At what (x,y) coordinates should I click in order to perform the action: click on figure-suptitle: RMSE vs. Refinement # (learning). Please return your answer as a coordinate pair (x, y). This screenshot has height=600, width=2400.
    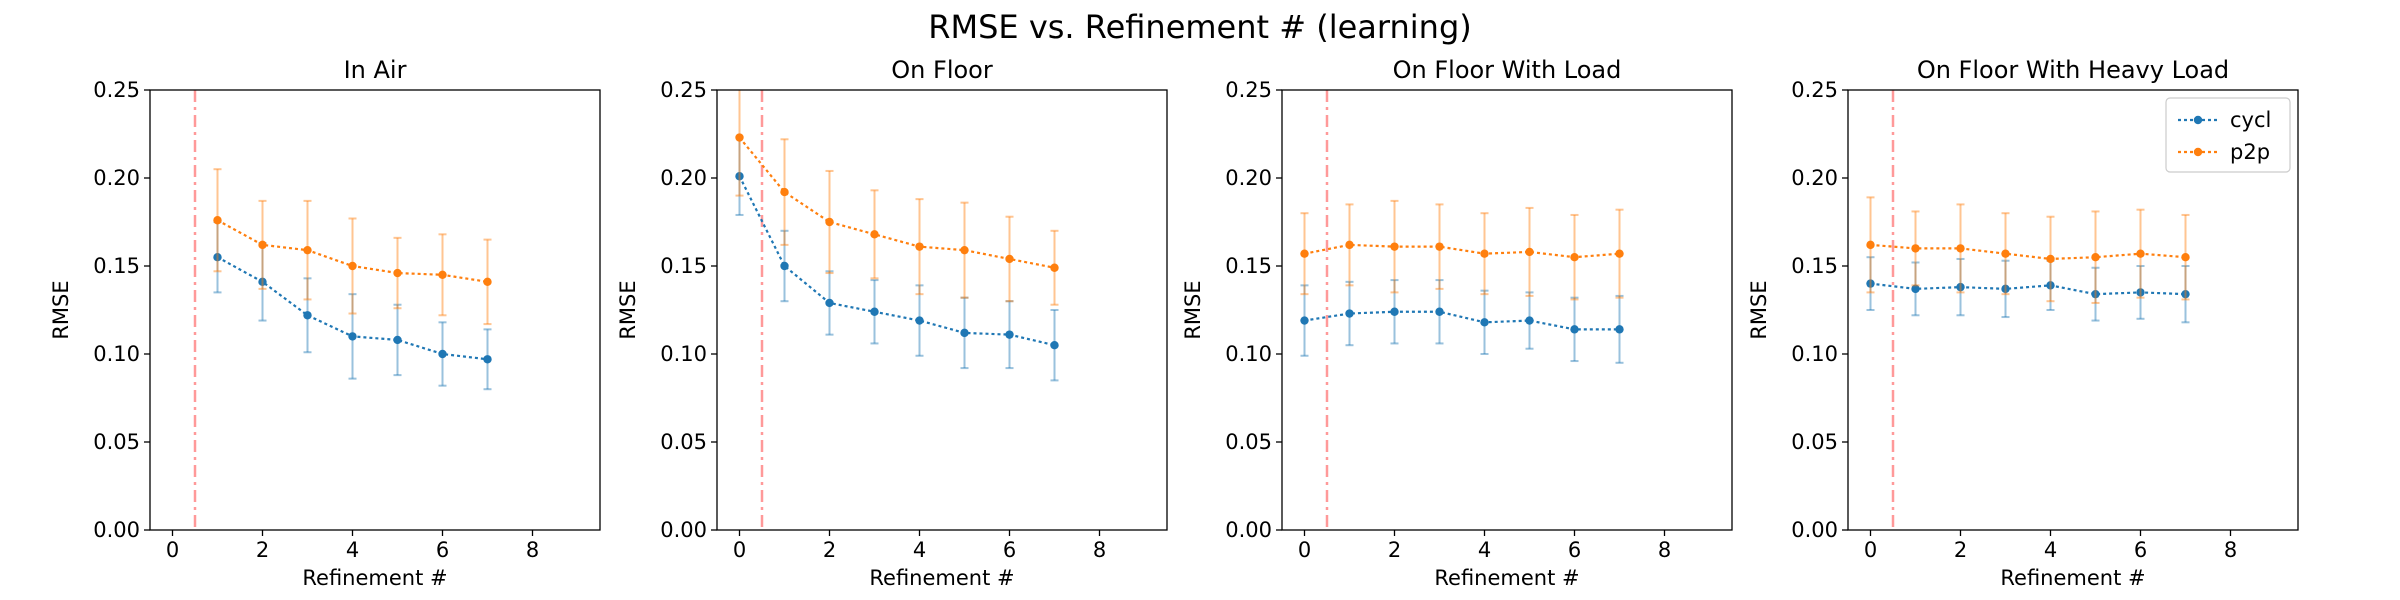
    Looking at the image, I should click on (1199, 27).